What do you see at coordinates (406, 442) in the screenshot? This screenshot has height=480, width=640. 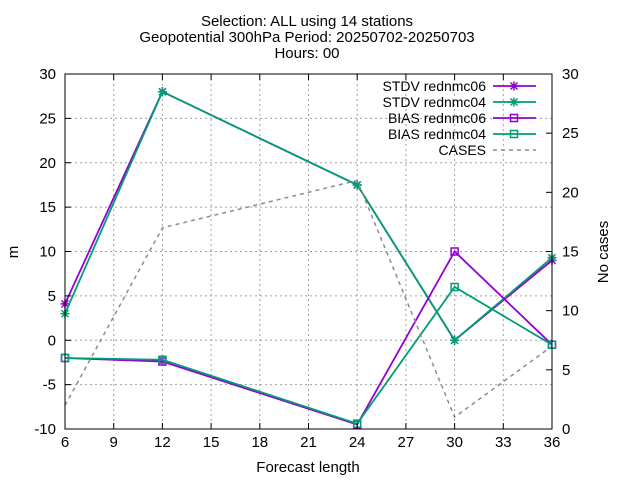 I see `x-tick-label: 27` at bounding box center [406, 442].